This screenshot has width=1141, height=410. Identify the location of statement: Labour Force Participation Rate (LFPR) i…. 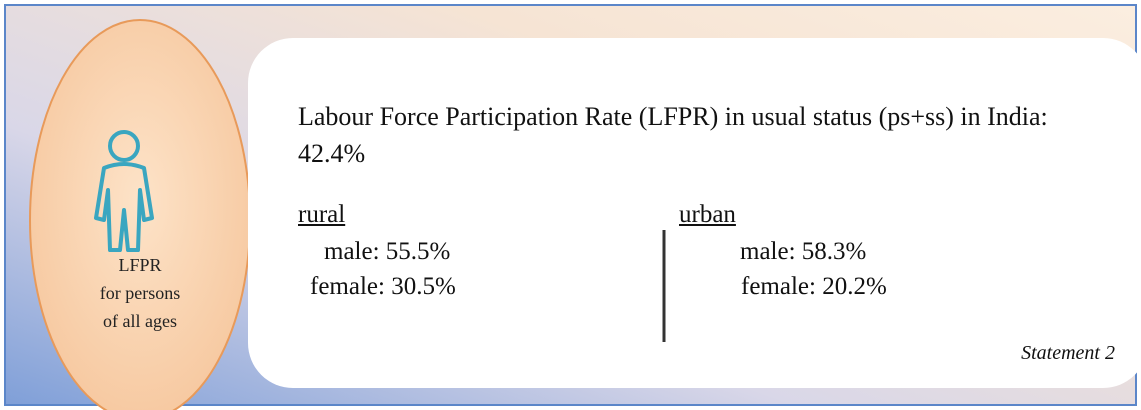
(673, 135).